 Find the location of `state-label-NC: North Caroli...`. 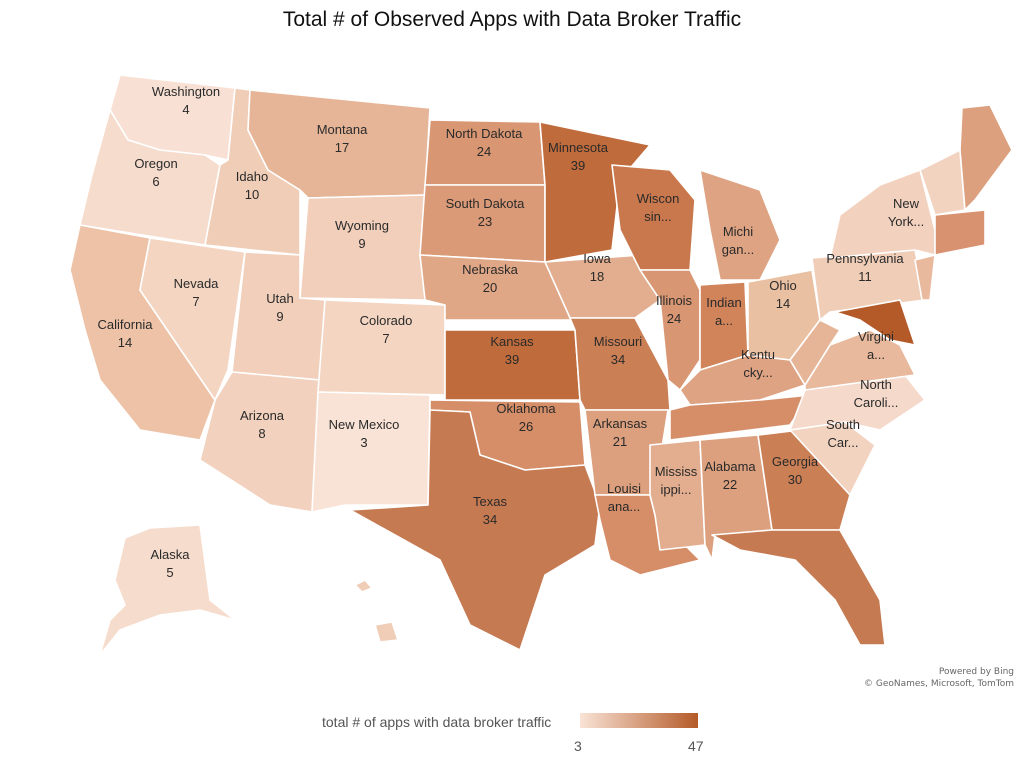

state-label-NC: North Caroli... is located at coordinates (876, 393).